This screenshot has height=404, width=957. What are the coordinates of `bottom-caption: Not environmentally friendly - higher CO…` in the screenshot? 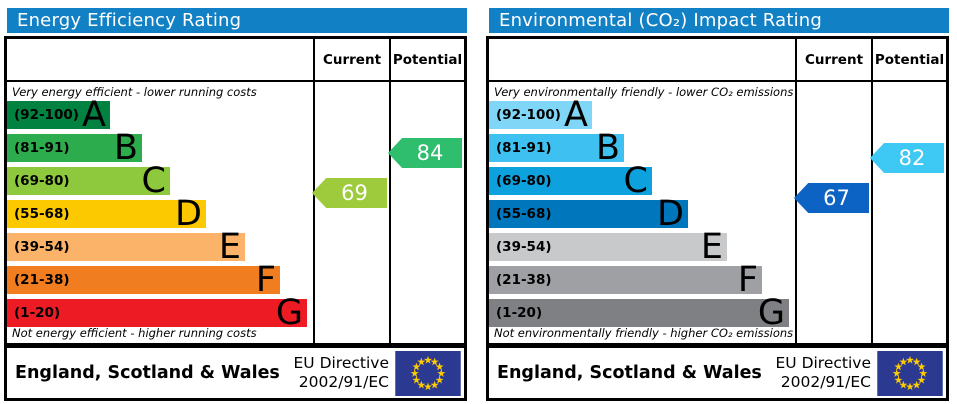 It's located at (644, 333).